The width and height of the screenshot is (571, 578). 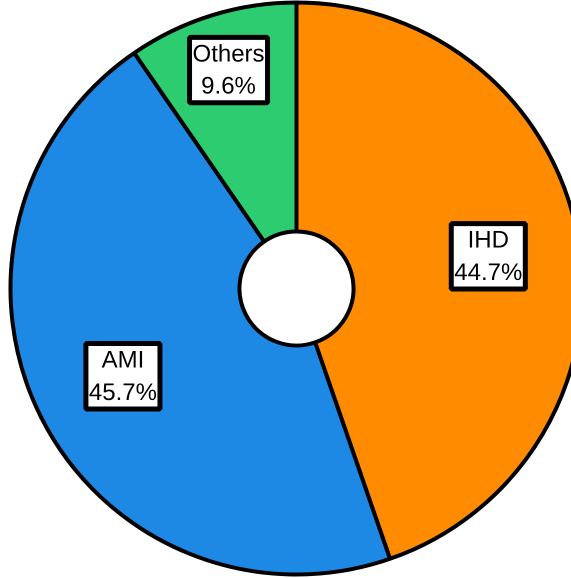 I want to click on slice-label: IHD, so click(x=488, y=240).